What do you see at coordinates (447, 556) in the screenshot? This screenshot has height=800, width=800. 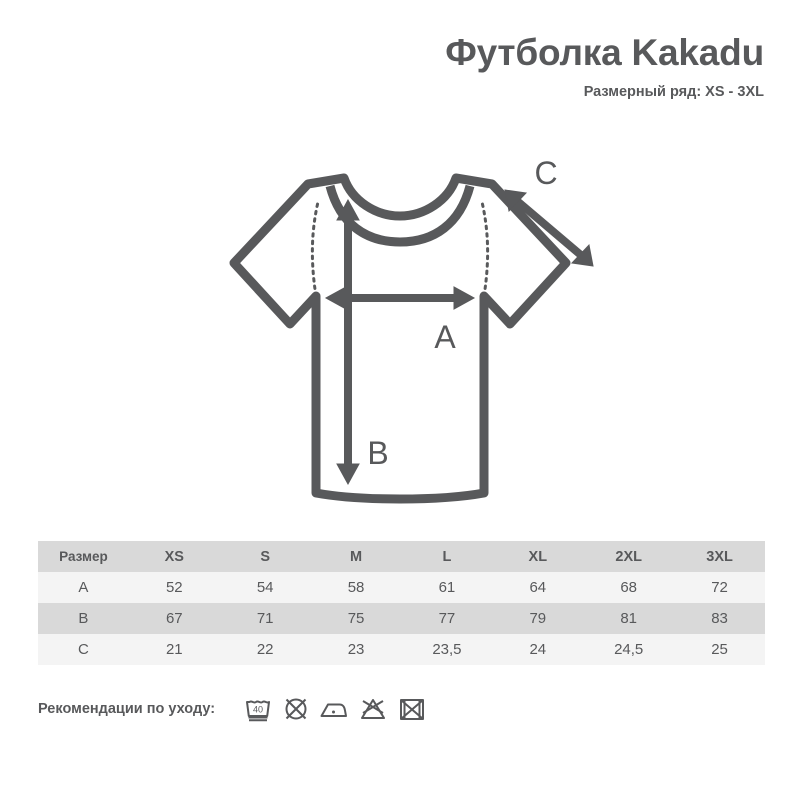 I see `column-header-l: L` at bounding box center [447, 556].